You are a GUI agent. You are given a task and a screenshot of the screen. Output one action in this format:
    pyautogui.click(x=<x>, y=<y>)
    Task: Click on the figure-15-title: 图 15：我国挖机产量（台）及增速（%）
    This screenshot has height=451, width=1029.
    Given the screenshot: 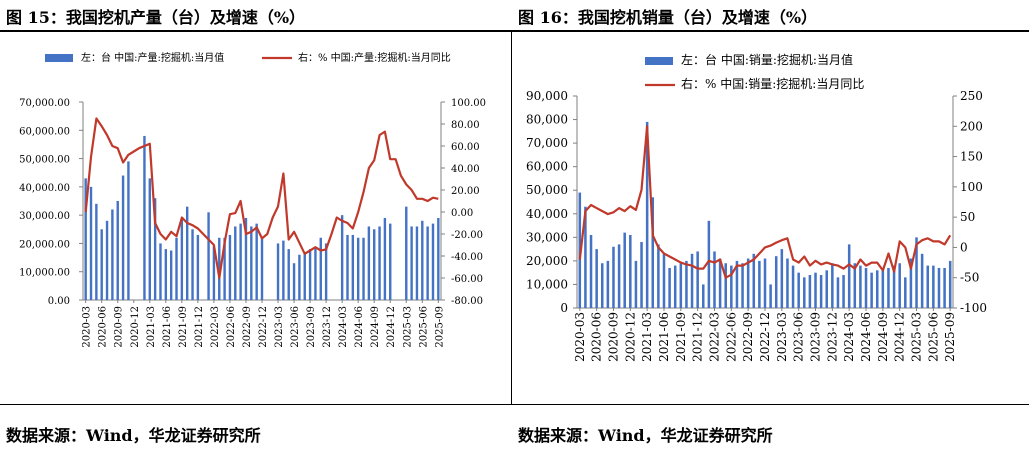 What is the action you would take?
    pyautogui.click(x=156, y=17)
    